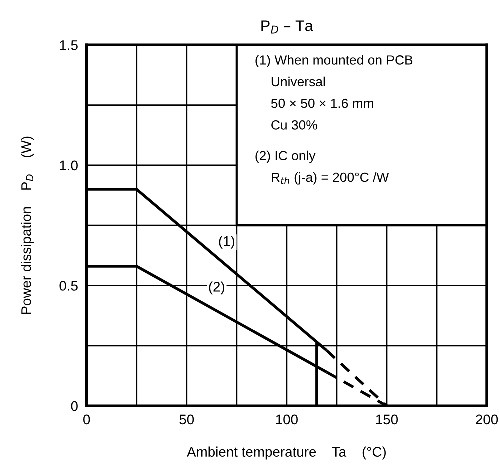 The width and height of the screenshot is (499, 470). Describe the element at coordinates (227, 242) in the screenshot. I see `annotation: (1)` at that location.